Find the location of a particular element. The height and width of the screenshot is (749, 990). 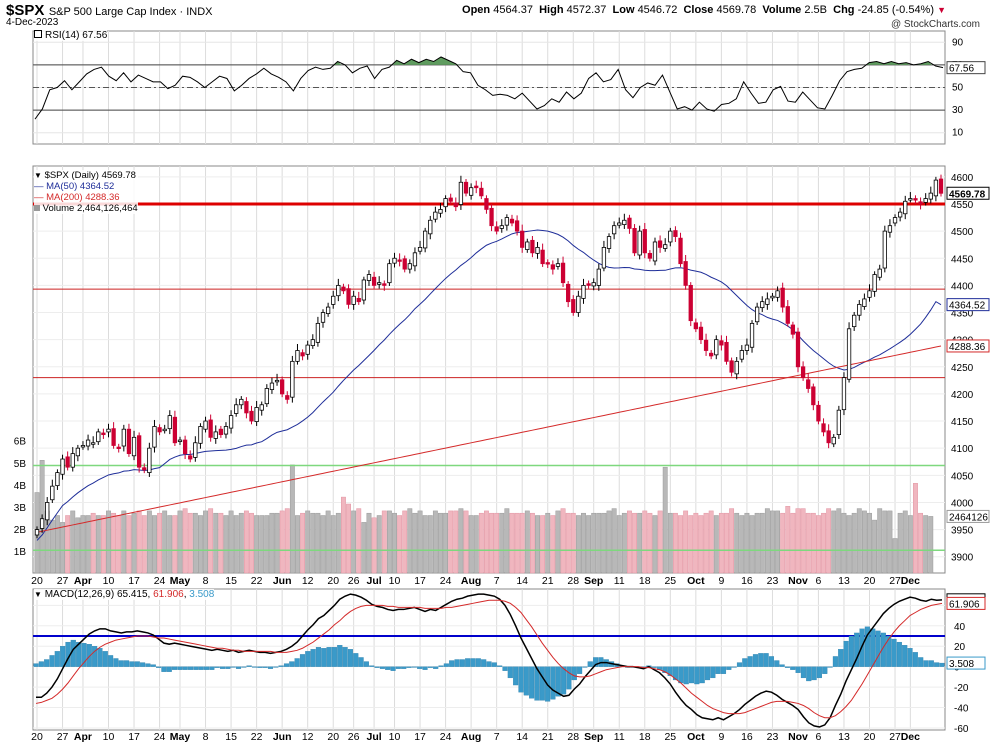

macd-x-tick-label: 27 is located at coordinates (63, 737).